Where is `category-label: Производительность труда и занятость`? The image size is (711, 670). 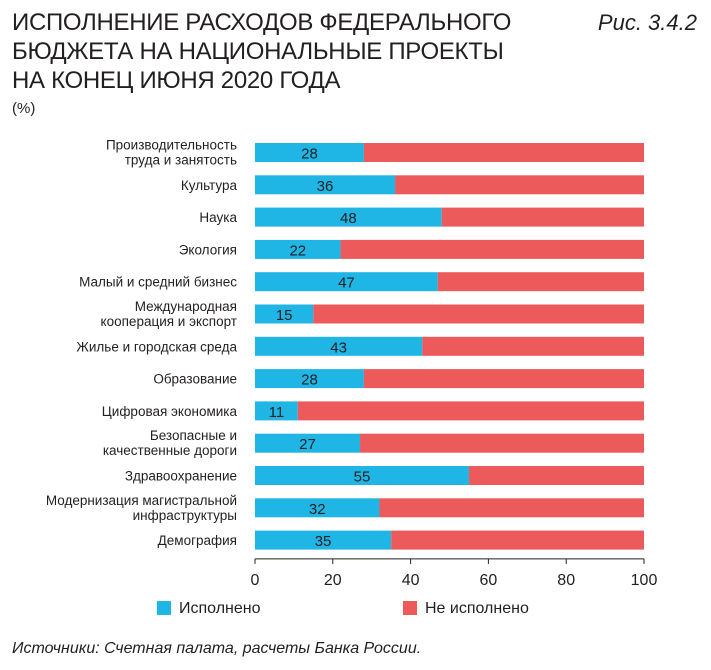 category-label: Производительность труда и занятость is located at coordinates (171, 153).